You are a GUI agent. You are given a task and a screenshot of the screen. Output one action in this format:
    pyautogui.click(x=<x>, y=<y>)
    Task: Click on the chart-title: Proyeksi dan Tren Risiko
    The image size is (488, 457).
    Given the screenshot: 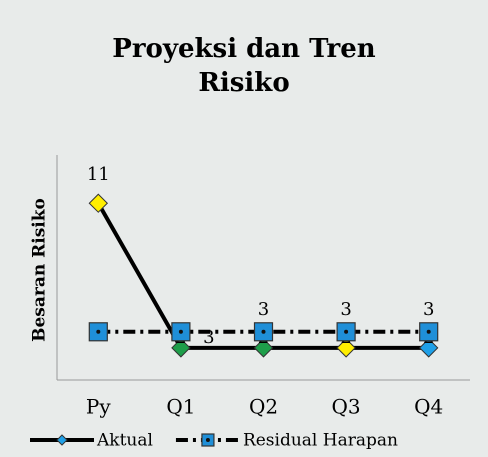 What is the action you would take?
    pyautogui.click(x=243, y=66)
    